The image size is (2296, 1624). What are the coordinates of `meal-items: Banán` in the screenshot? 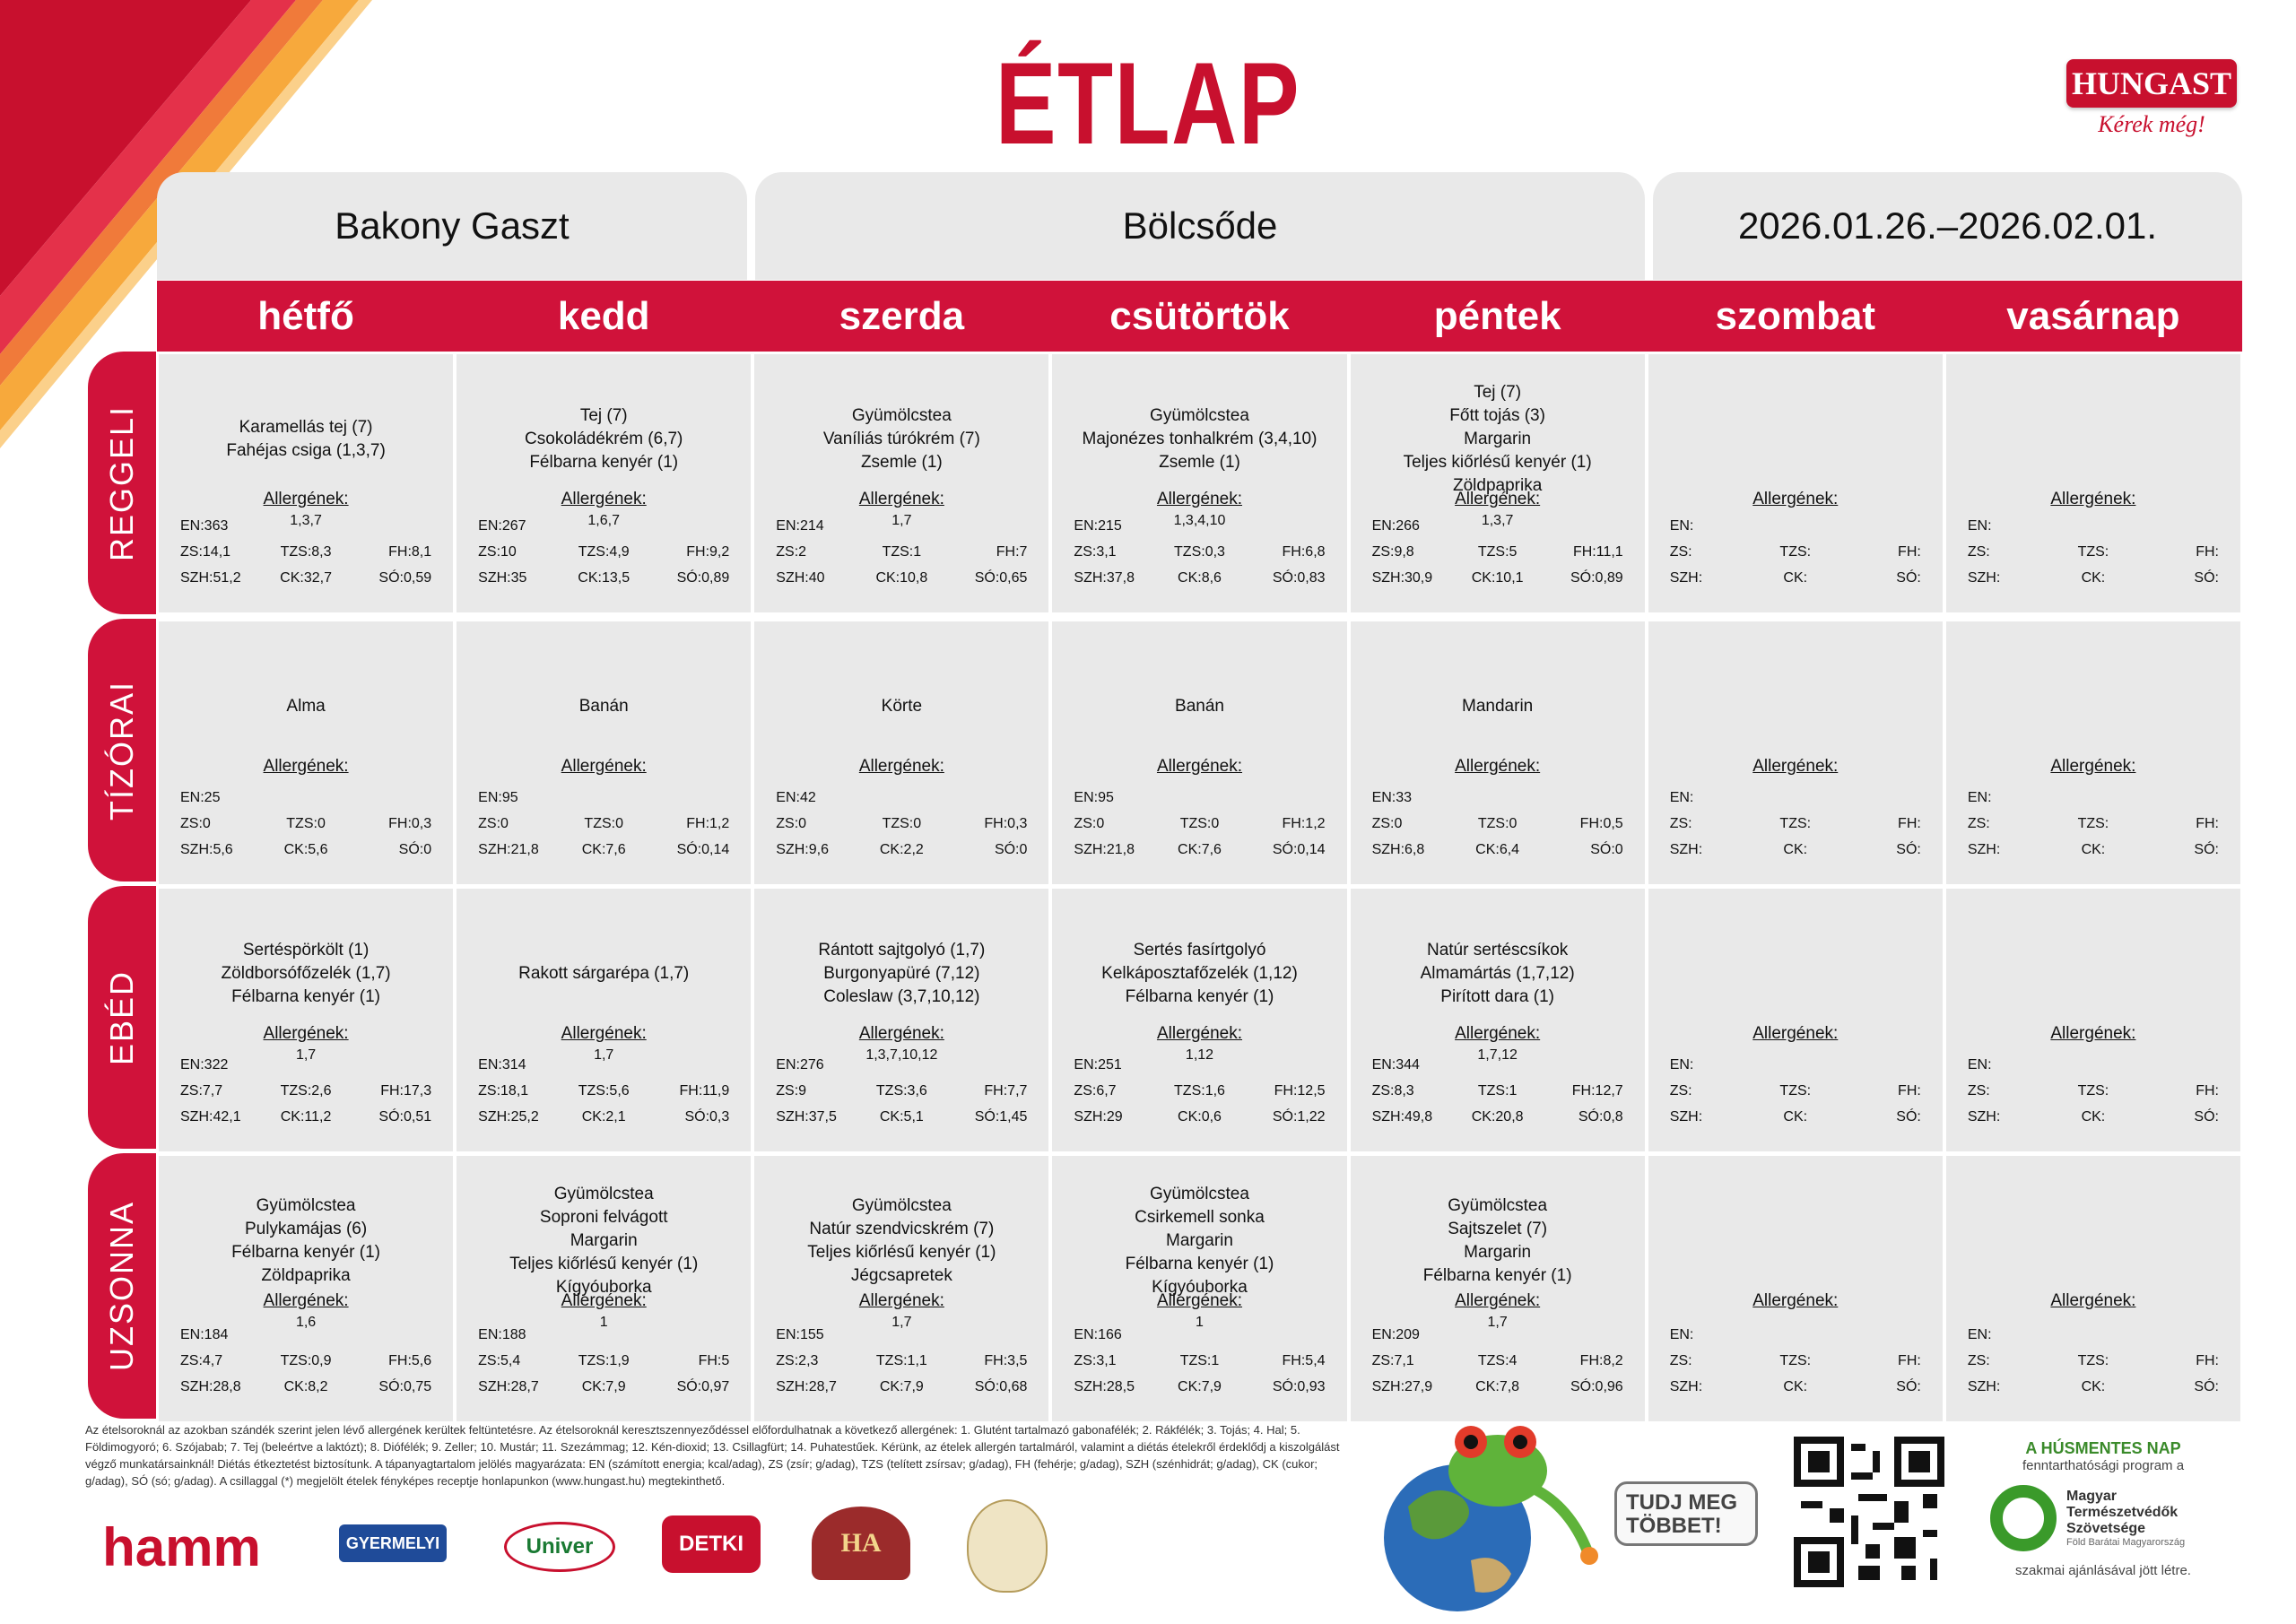 It's located at (604, 706).